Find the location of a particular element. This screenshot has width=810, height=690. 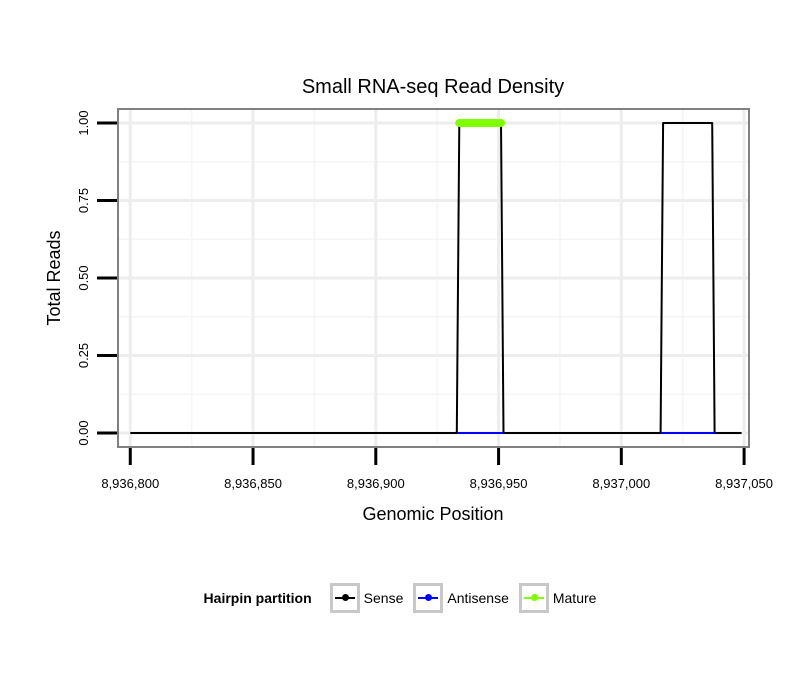

y-tick-label: 0.25 is located at coordinates (83, 355).